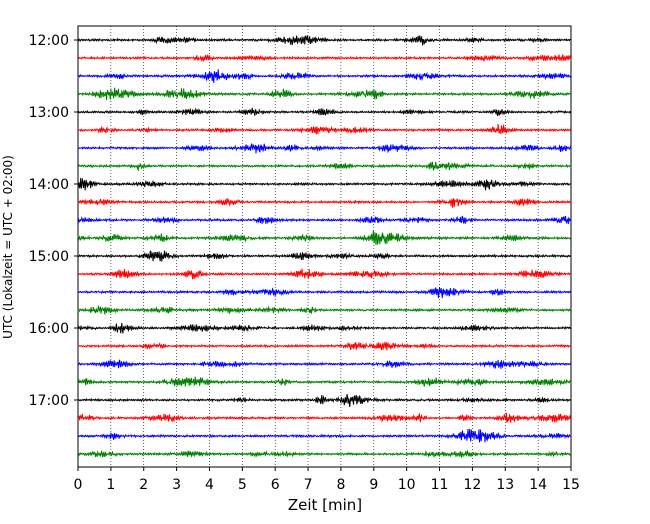 The image size is (650, 524). I want to click on x-tick-label-14: 14, so click(538, 485).